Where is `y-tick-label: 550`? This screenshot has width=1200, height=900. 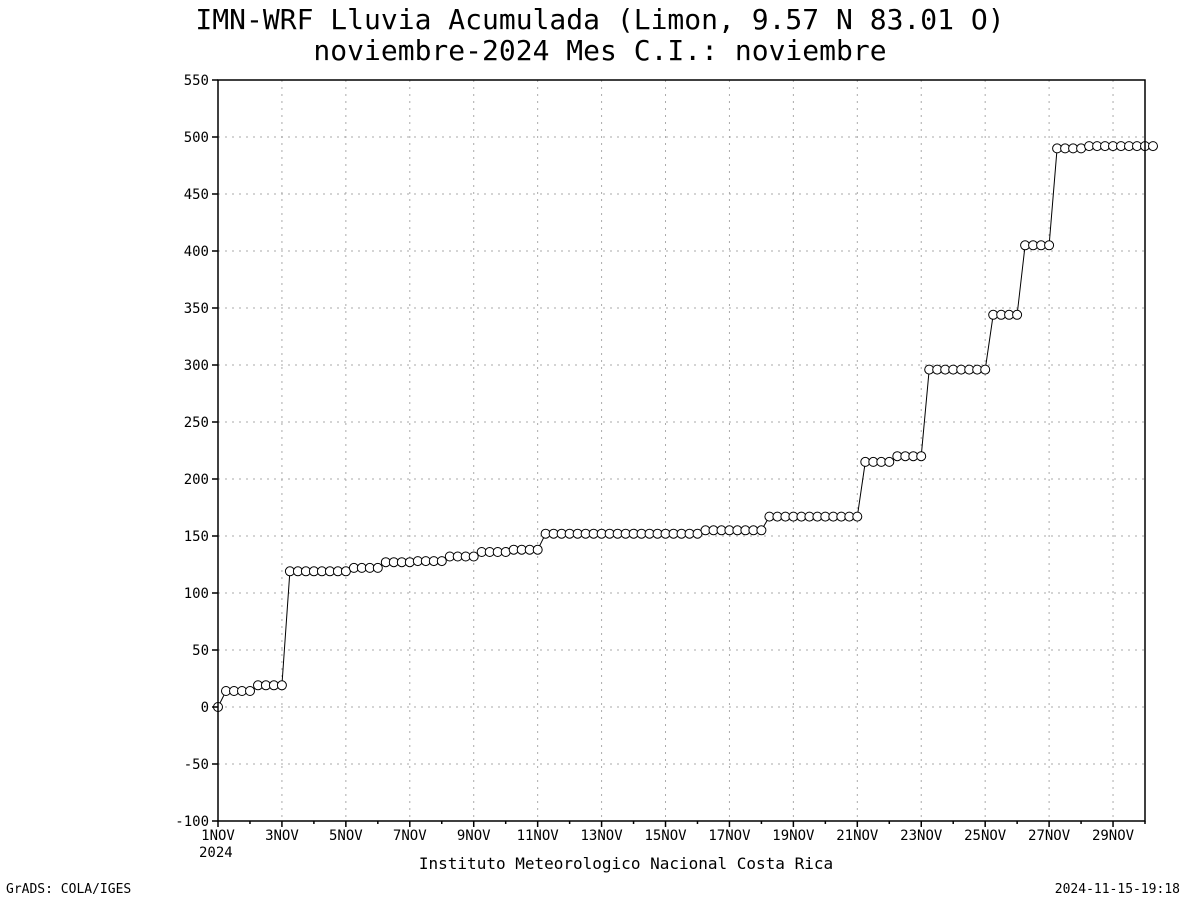 y-tick-label: 550 is located at coordinates (196, 81).